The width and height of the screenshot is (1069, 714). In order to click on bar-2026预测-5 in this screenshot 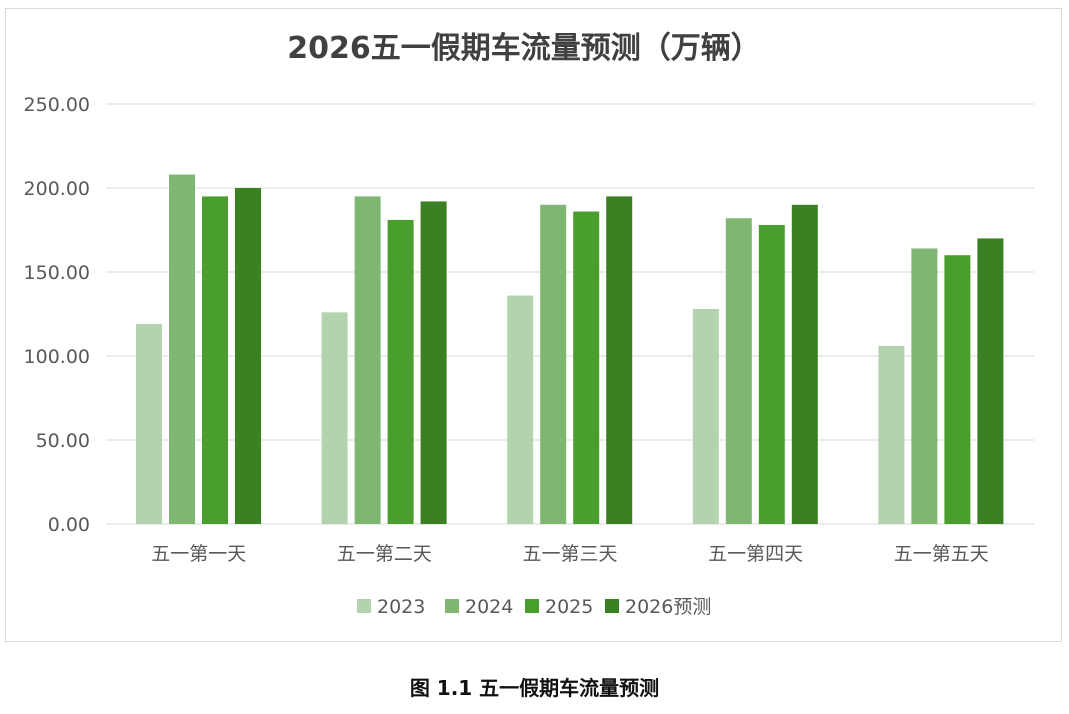, I will do `click(990, 381)`.